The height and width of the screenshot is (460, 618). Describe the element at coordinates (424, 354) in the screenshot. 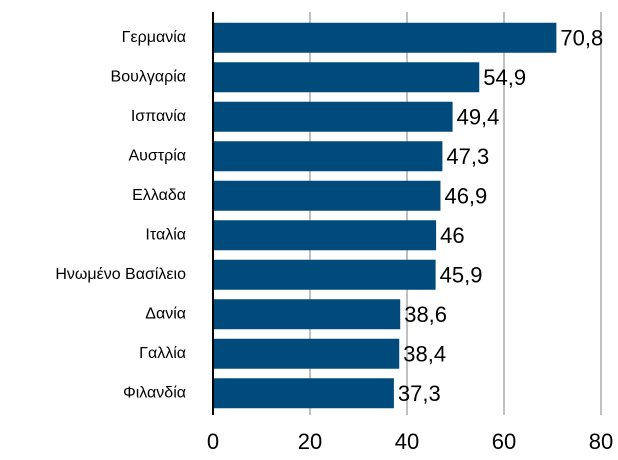

I see `value-label: 38,4` at that location.